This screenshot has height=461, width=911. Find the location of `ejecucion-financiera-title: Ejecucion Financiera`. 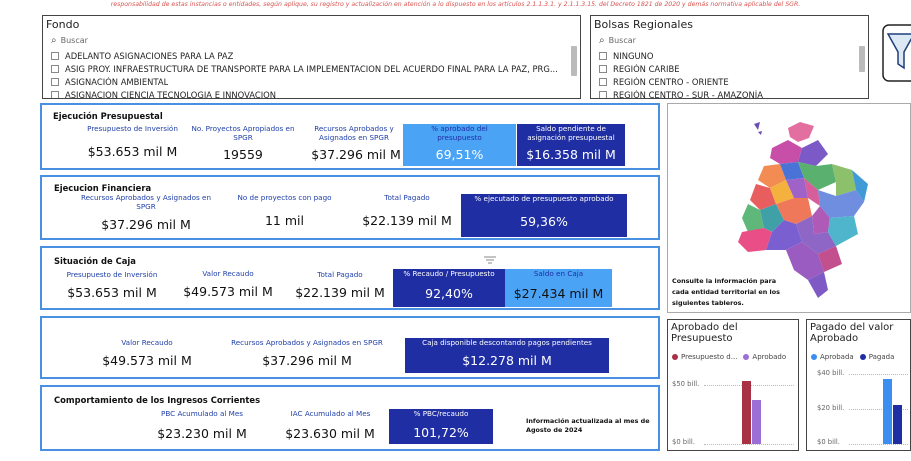

ejecucion-financiera-title: Ejecucion Financiera is located at coordinates (103, 188).